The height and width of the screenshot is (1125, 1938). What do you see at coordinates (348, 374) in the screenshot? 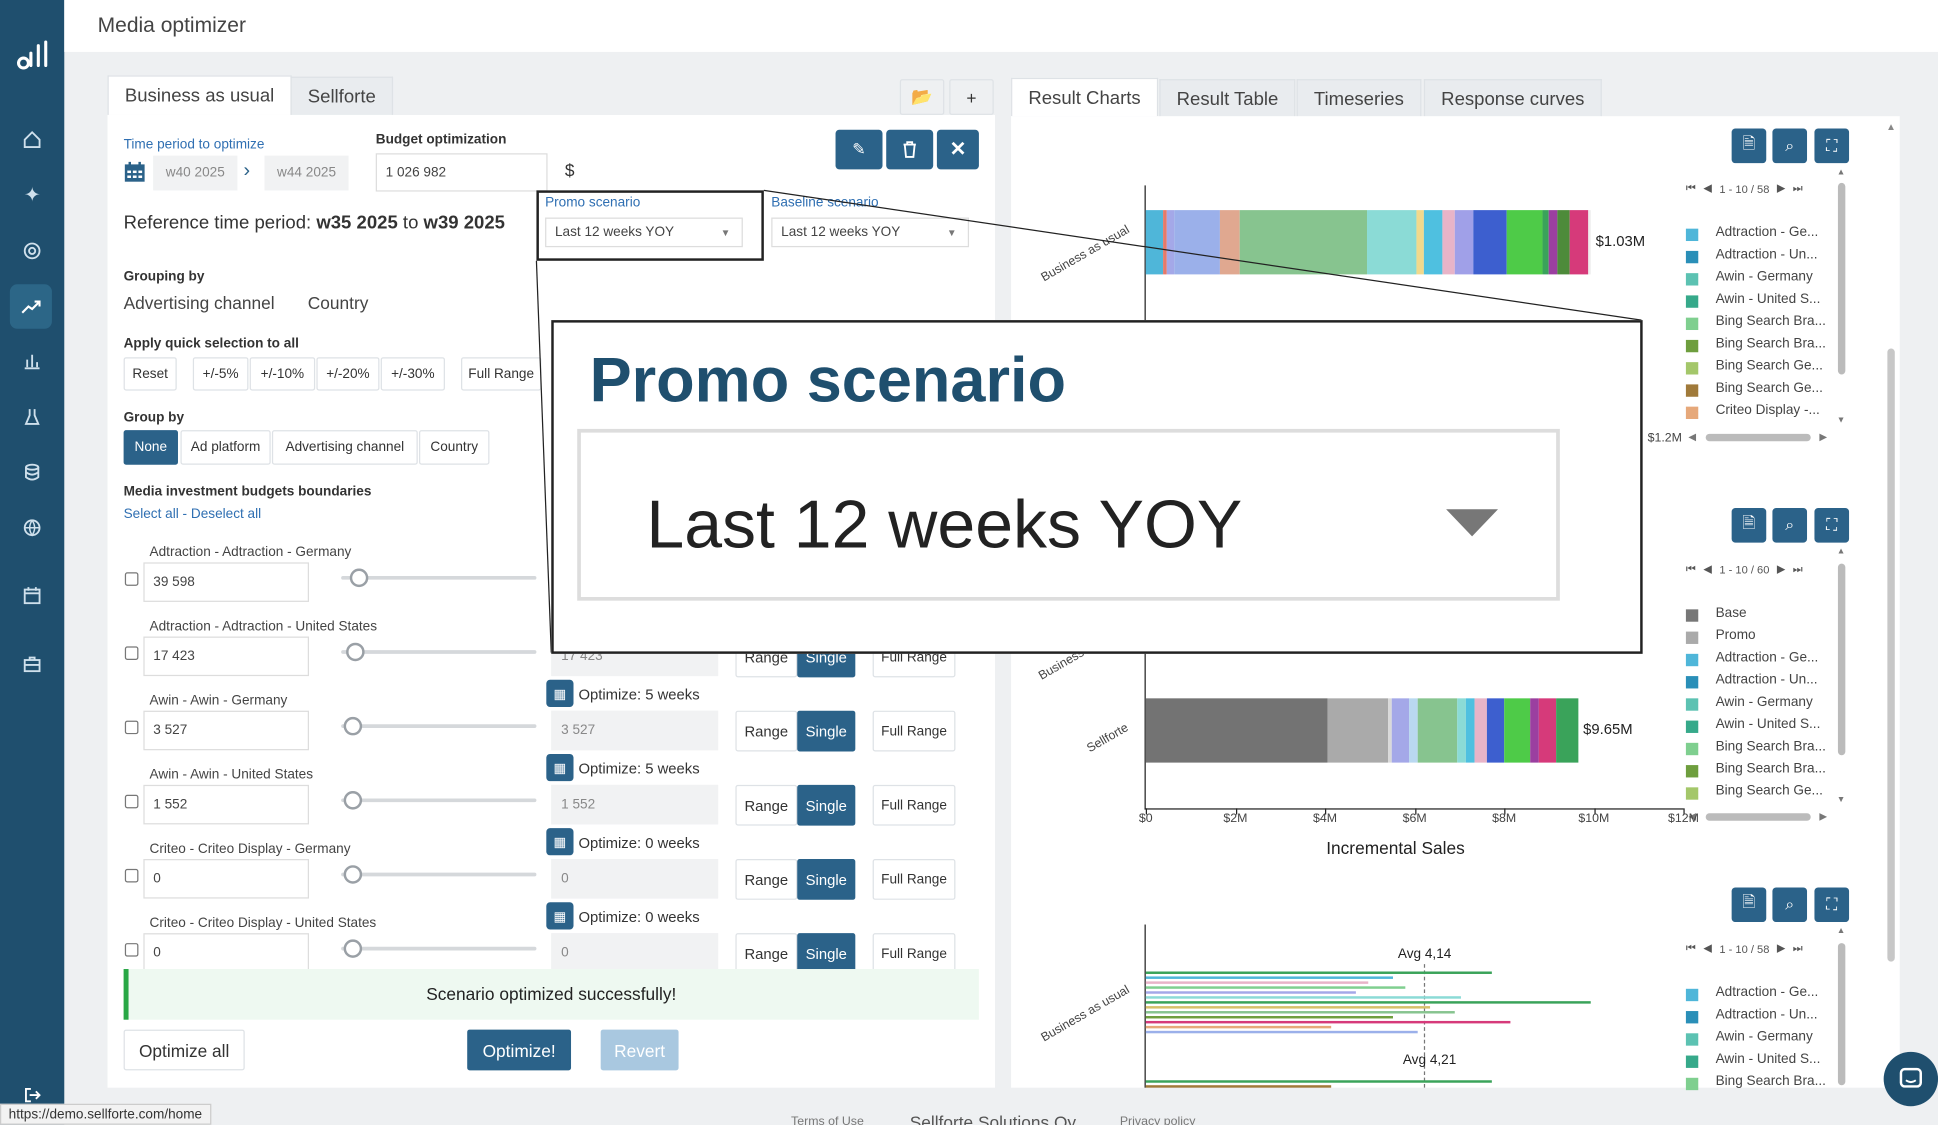
I see `quick-20-button: +/-20%` at bounding box center [348, 374].